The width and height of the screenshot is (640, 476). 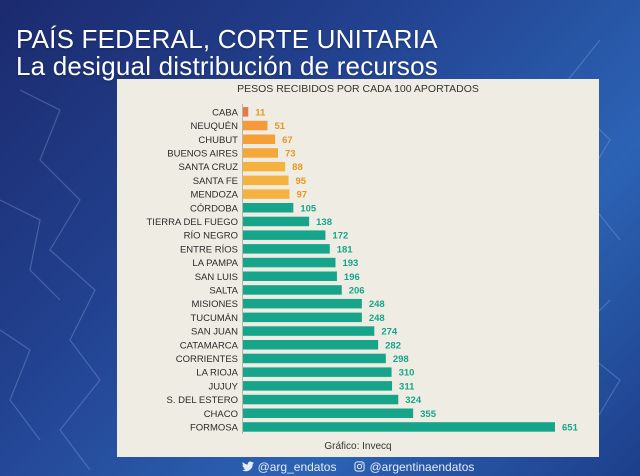 What do you see at coordinates (352, 277) in the screenshot?
I see `value-label: 196` at bounding box center [352, 277].